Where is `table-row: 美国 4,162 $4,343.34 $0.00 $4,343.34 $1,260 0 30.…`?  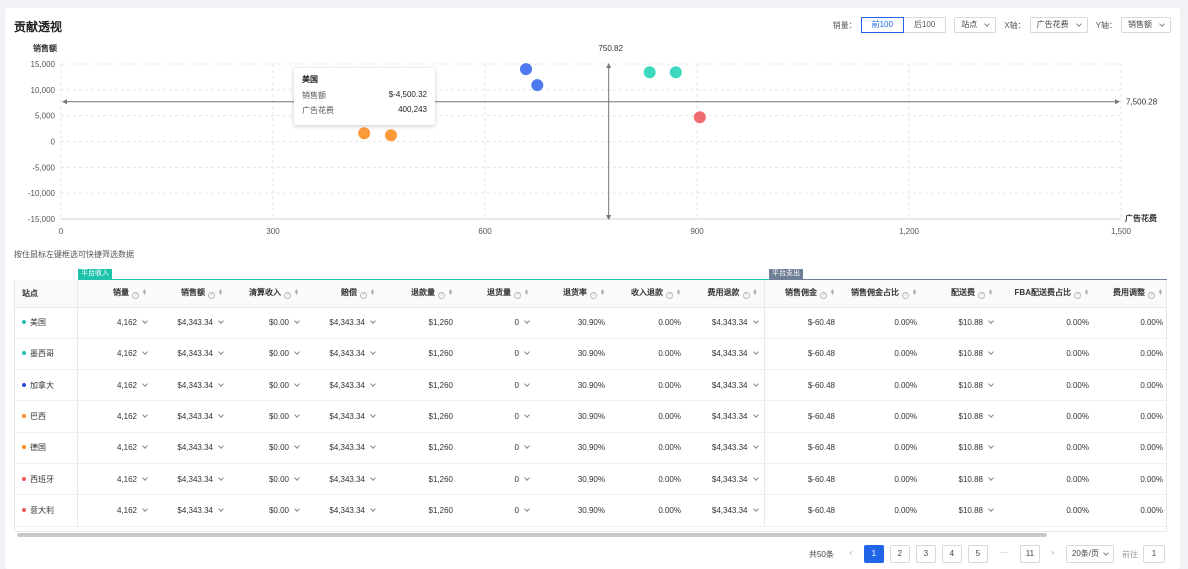
table-row: 美国 4,162 $4,343.34 $0.00 $4,343.34 $1,260 0 30.… is located at coordinates (590, 323).